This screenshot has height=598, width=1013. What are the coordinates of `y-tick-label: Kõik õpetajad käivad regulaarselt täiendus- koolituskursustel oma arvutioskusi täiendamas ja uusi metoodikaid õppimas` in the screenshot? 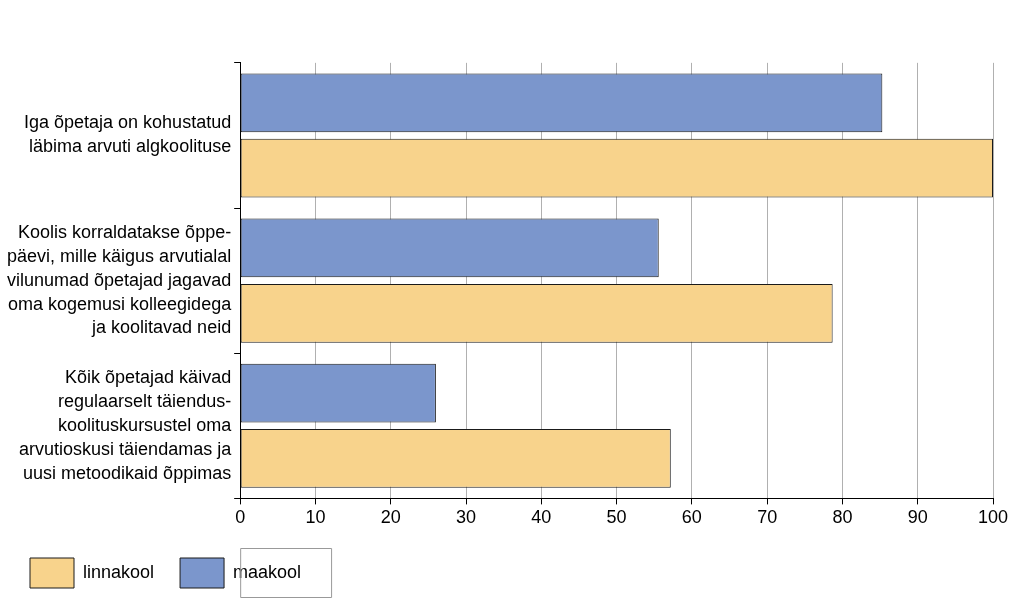 It's located at (126, 424).